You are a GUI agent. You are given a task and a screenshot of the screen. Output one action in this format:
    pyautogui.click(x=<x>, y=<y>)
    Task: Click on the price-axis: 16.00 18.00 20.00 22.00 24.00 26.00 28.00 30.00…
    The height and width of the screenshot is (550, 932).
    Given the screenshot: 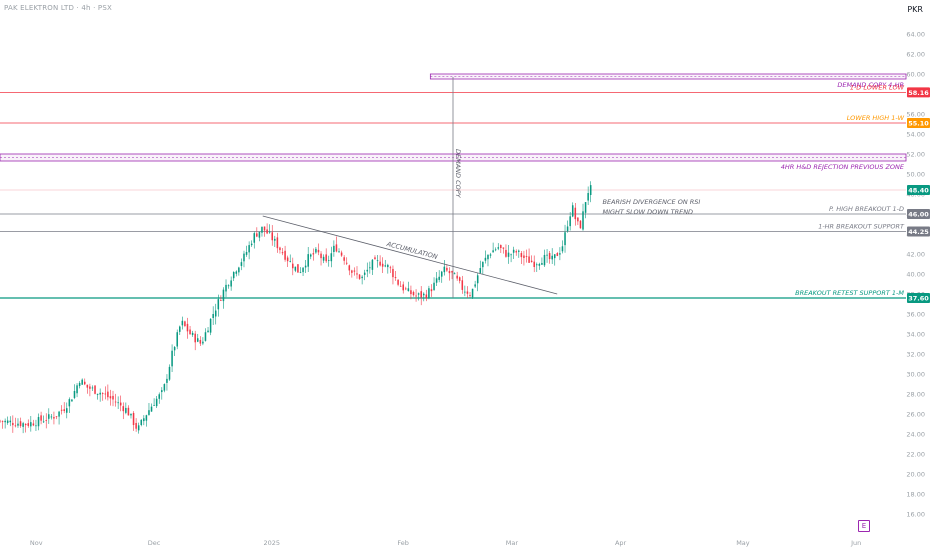 What is the action you would take?
    pyautogui.click(x=915, y=275)
    